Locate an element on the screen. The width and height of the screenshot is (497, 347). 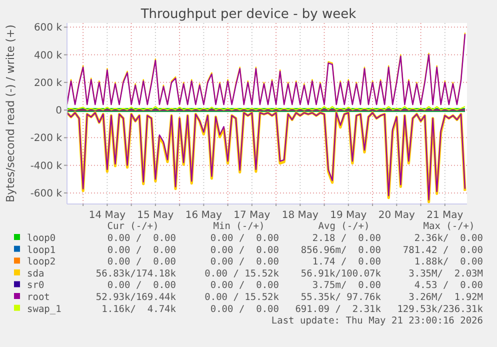
x-tick-label: 17 May is located at coordinates (252, 215).